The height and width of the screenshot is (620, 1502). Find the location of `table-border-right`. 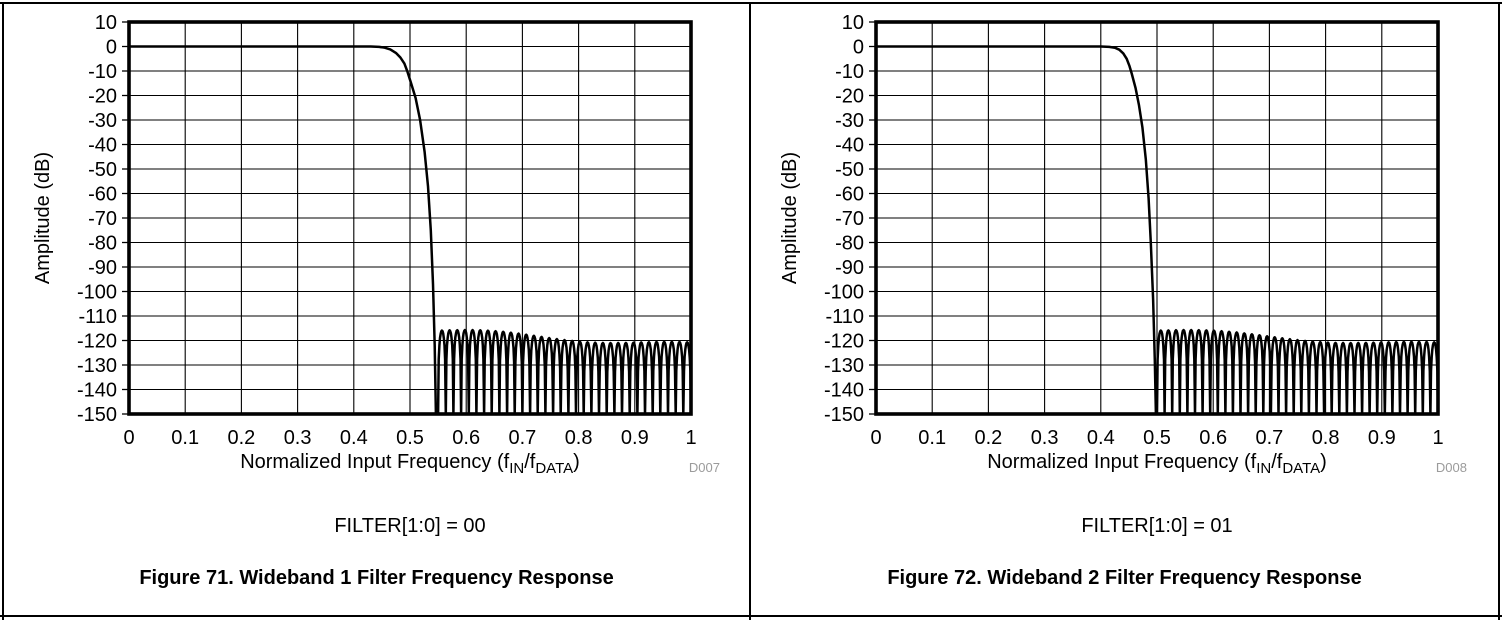

table-border-right is located at coordinates (1499, 311).